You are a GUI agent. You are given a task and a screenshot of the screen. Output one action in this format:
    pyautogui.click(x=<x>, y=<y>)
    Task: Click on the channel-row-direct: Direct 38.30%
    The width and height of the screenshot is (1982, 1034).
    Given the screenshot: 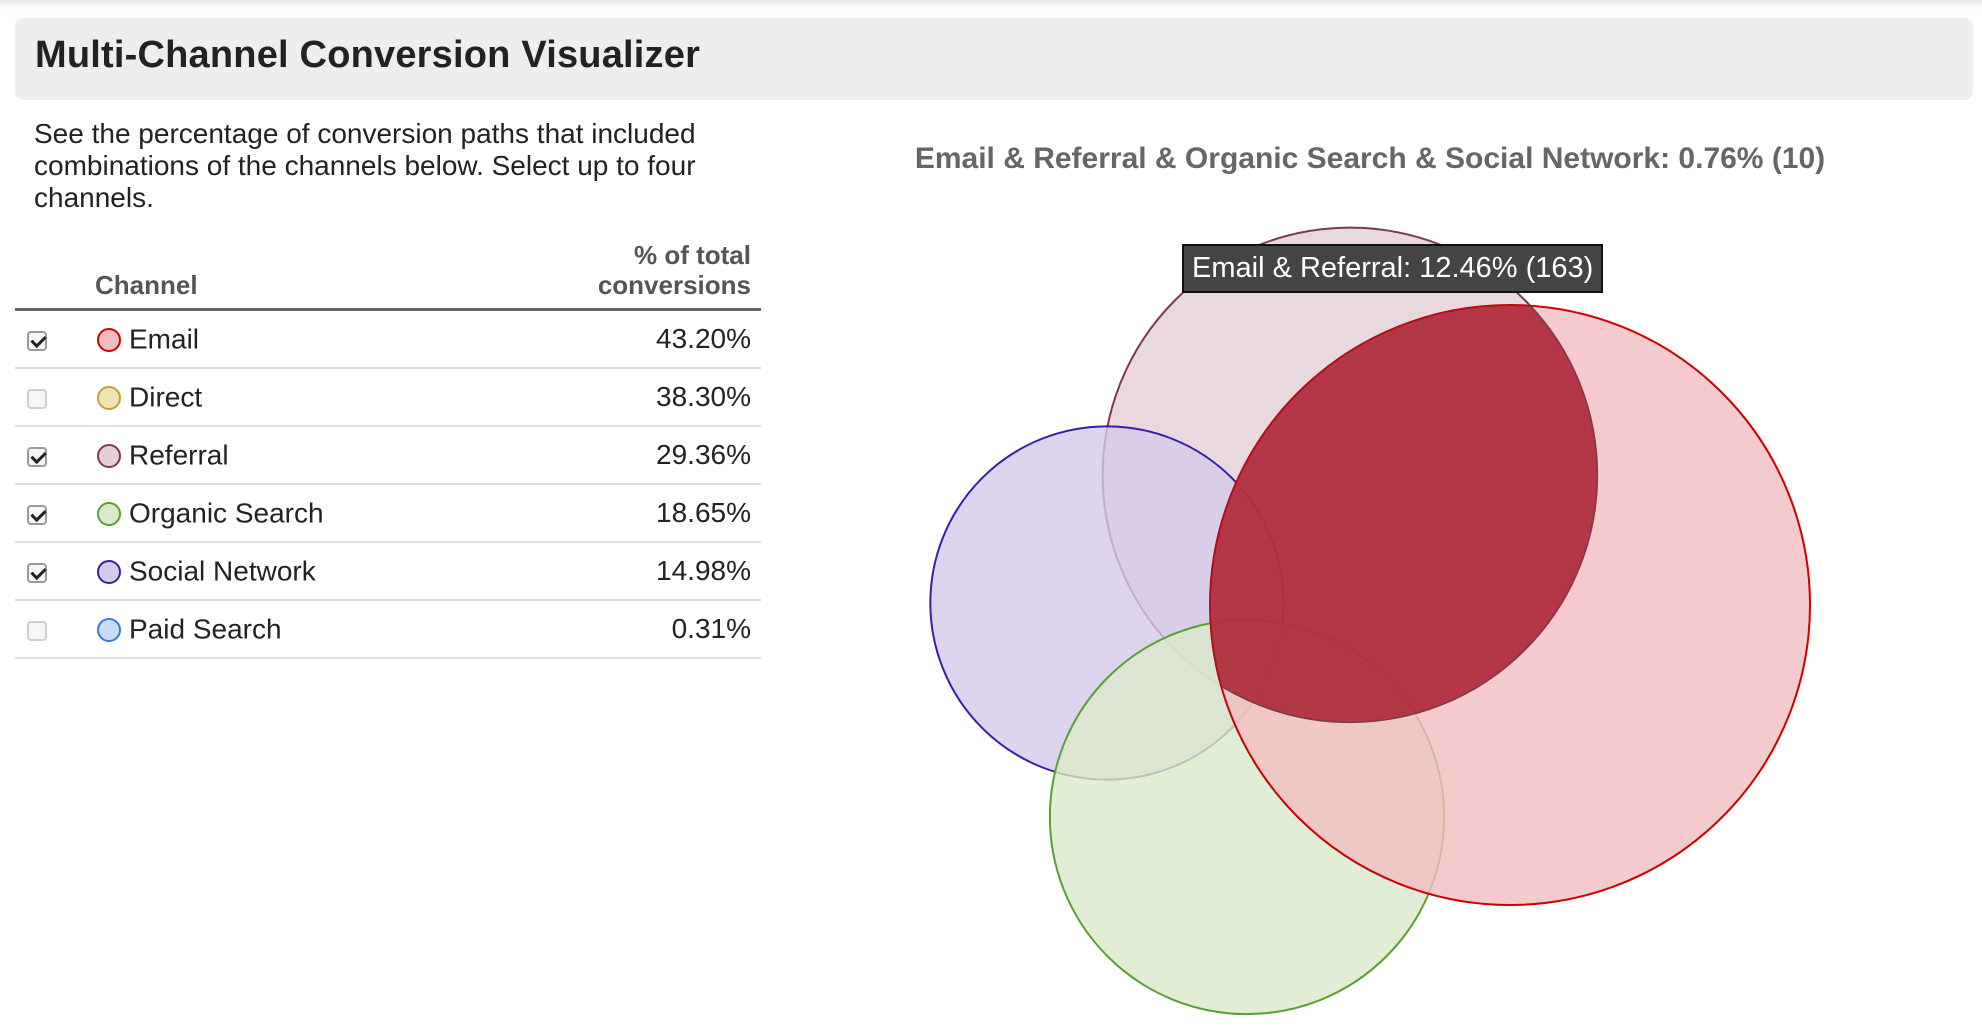 What is the action you would take?
    pyautogui.click(x=388, y=397)
    